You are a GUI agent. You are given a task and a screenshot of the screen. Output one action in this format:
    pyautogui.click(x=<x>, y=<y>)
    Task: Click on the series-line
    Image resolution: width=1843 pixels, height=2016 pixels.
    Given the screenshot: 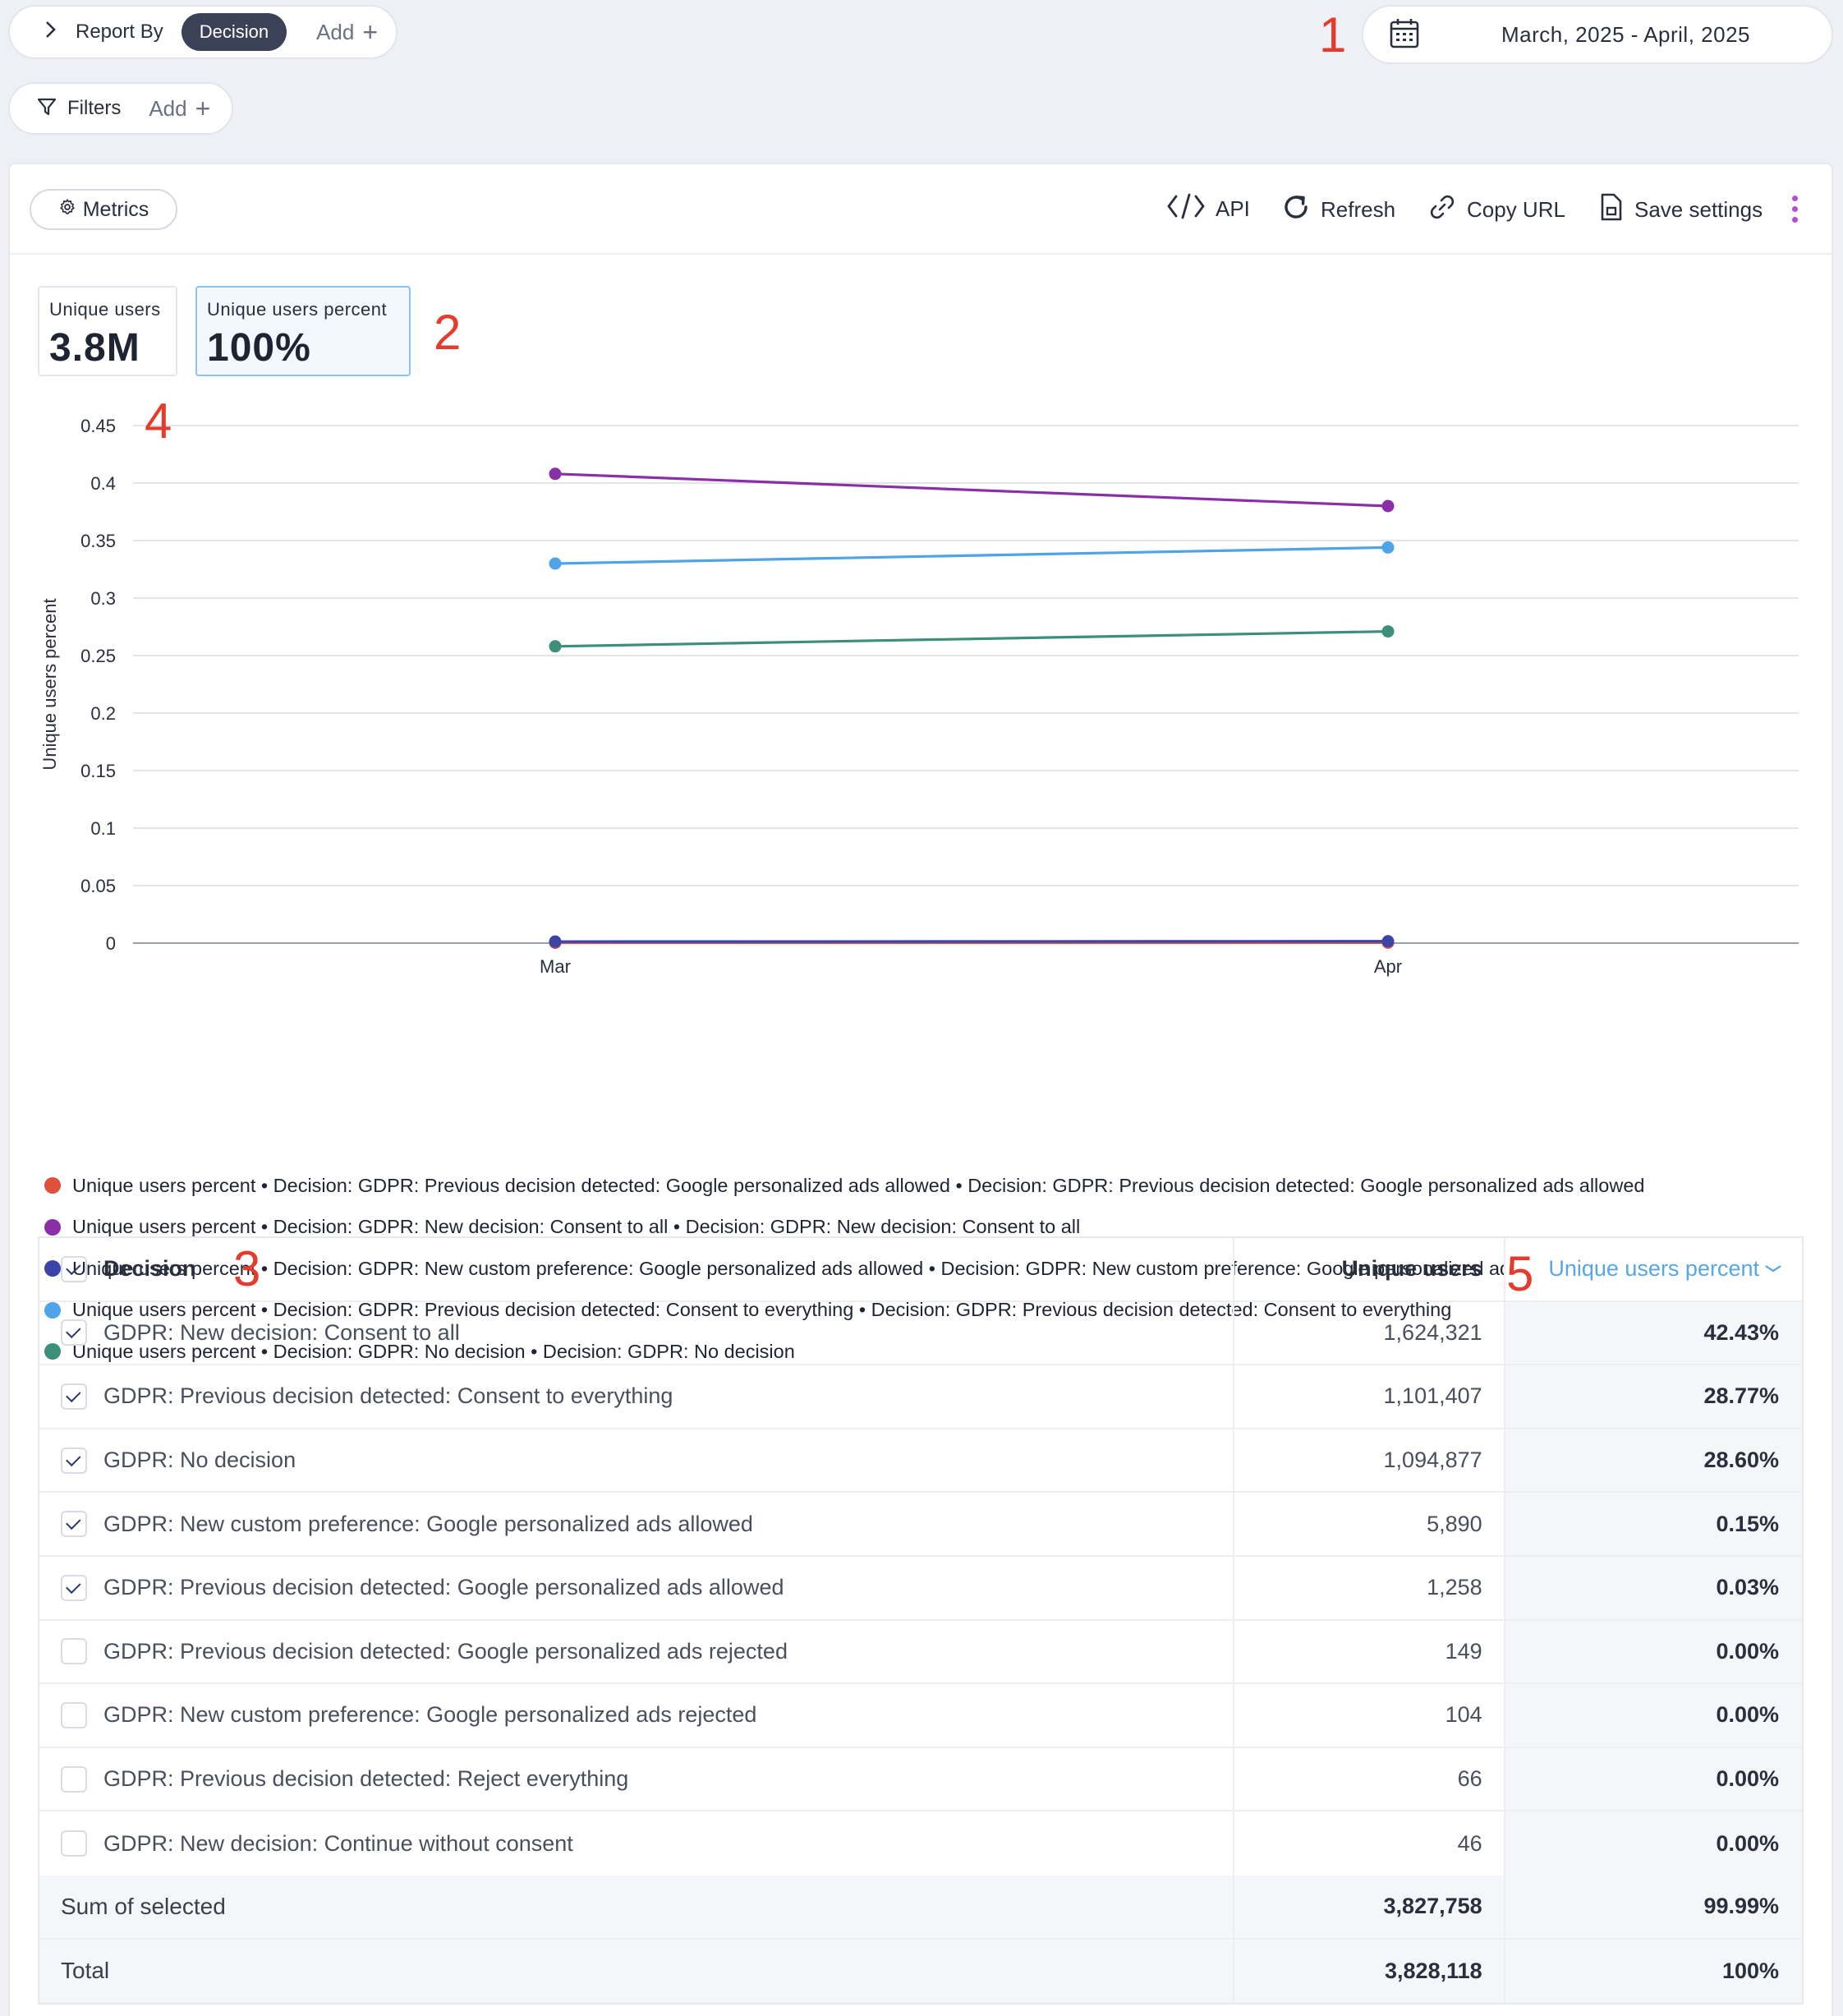 What is the action you would take?
    pyautogui.click(x=971, y=490)
    